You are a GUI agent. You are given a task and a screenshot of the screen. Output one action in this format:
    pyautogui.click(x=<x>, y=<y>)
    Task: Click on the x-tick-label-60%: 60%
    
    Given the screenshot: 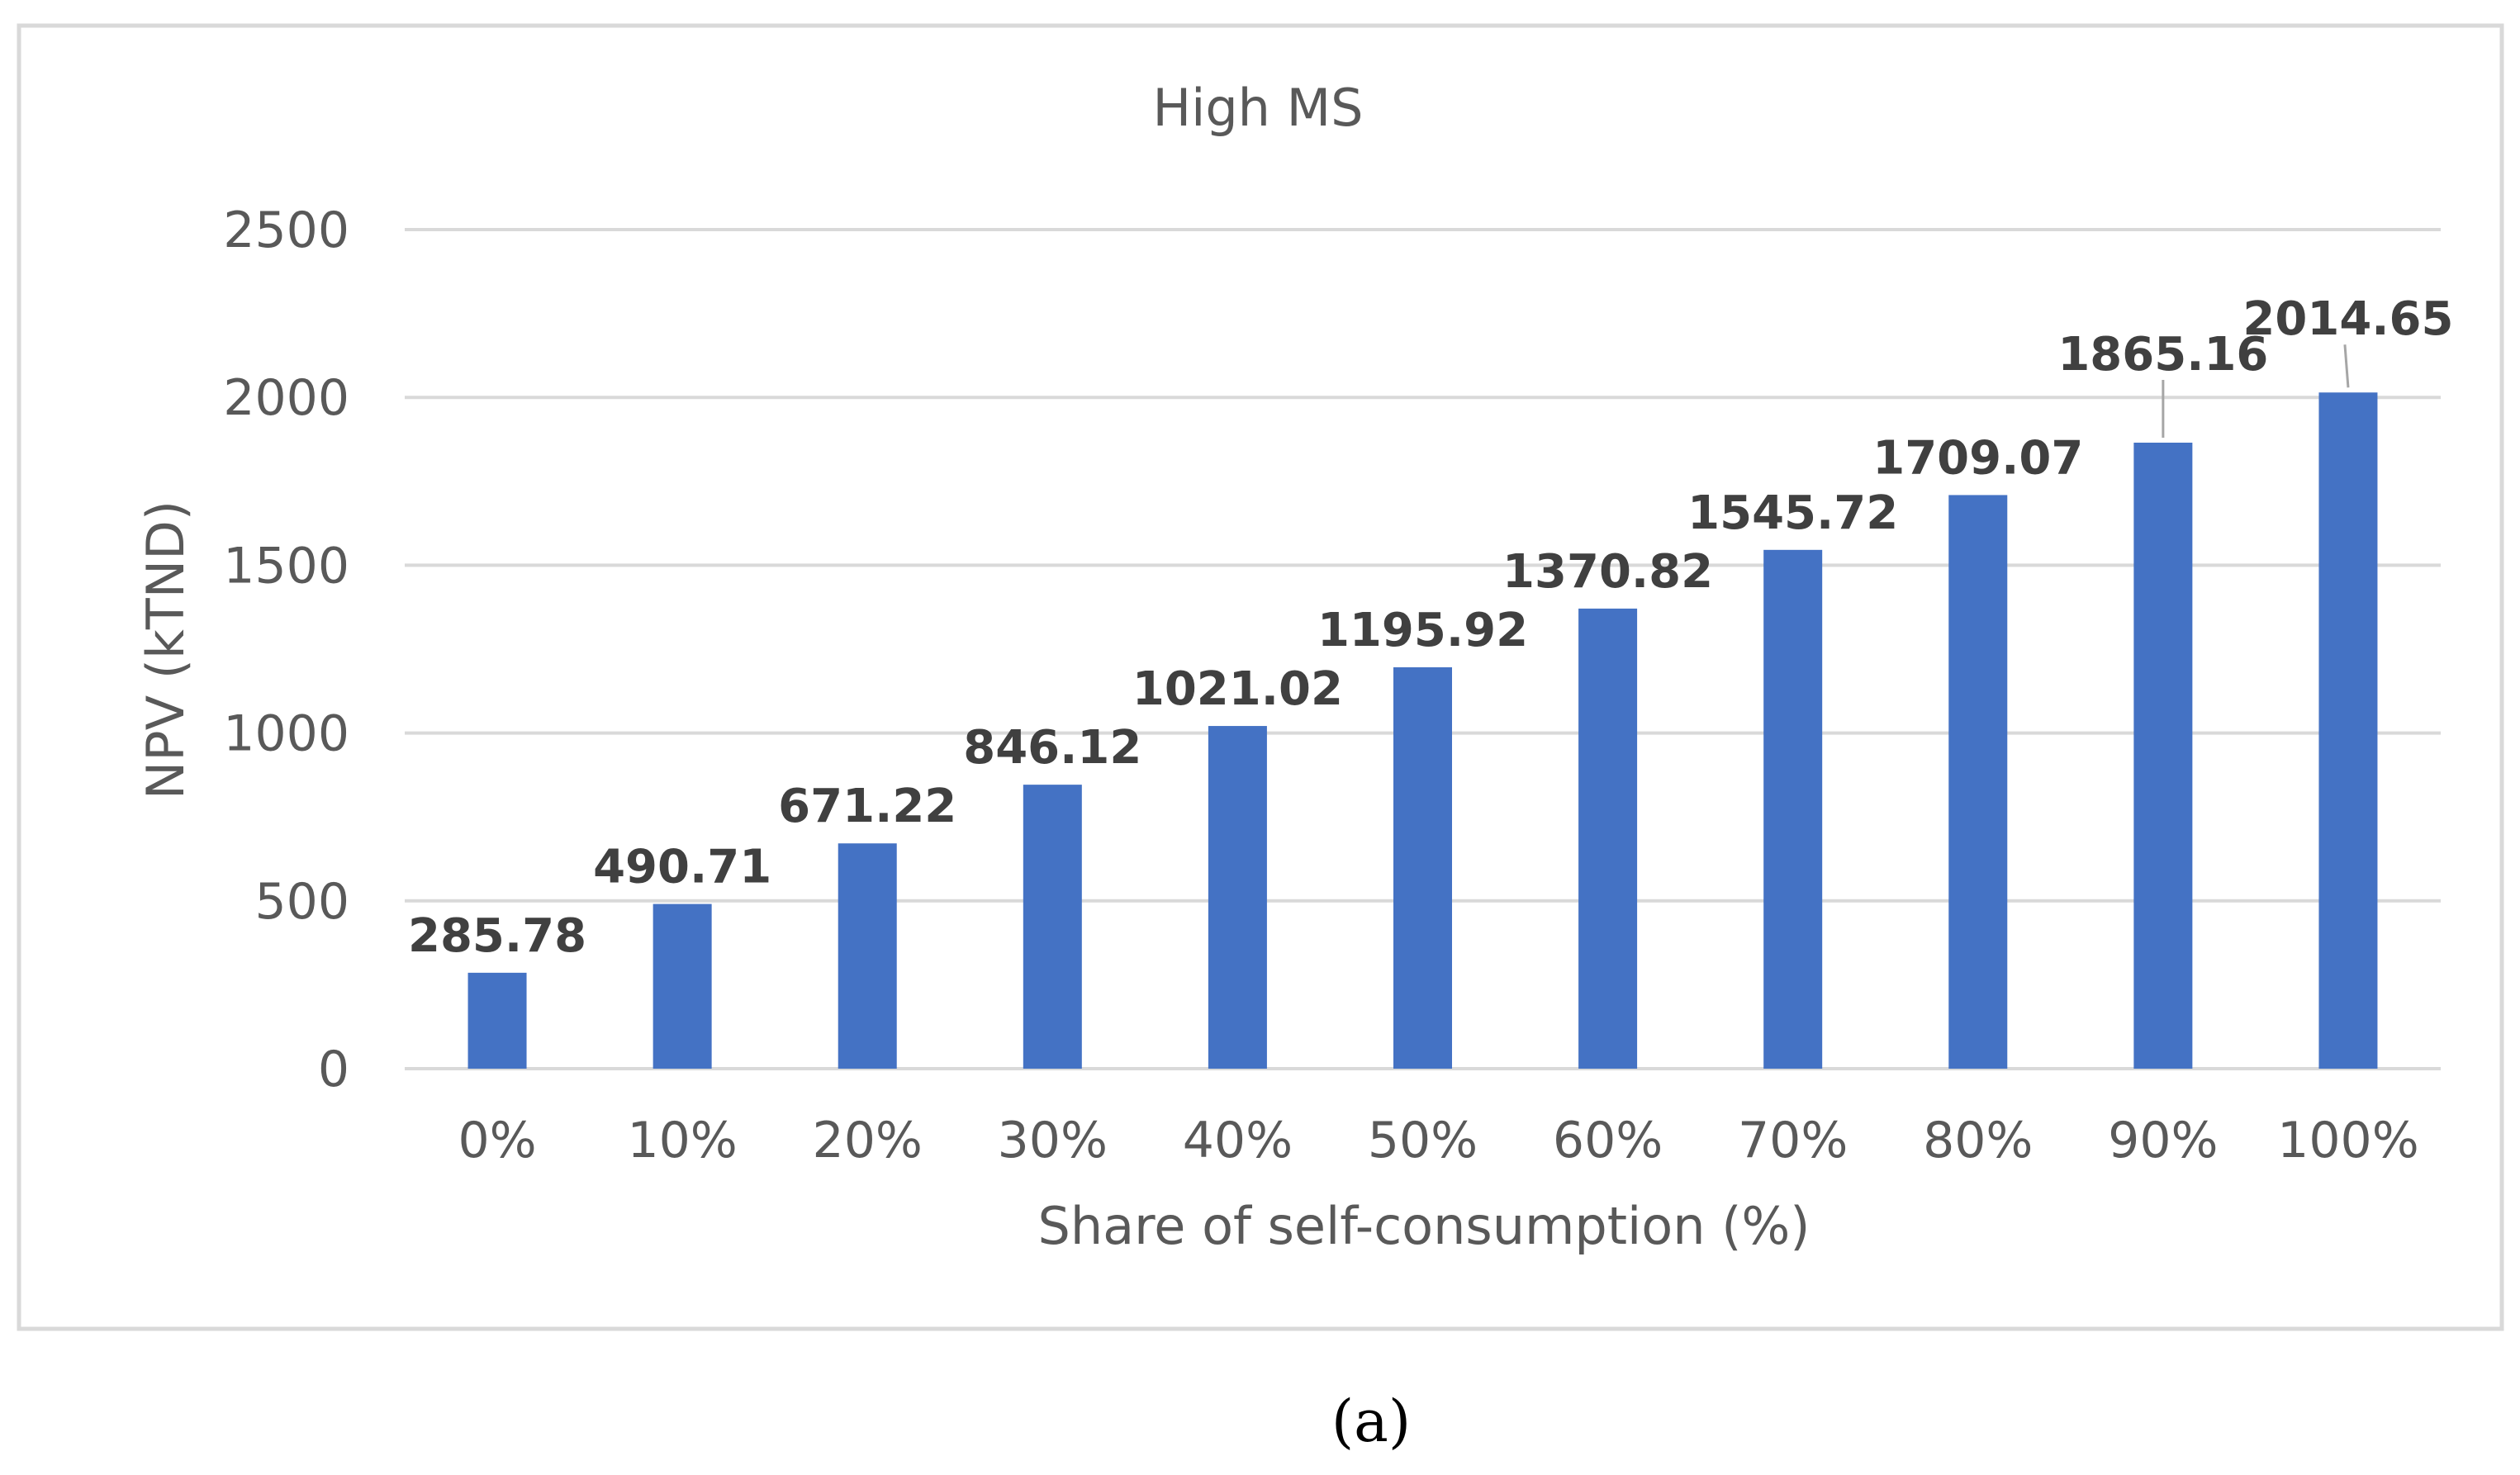 What is the action you would take?
    pyautogui.click(x=1608, y=1140)
    